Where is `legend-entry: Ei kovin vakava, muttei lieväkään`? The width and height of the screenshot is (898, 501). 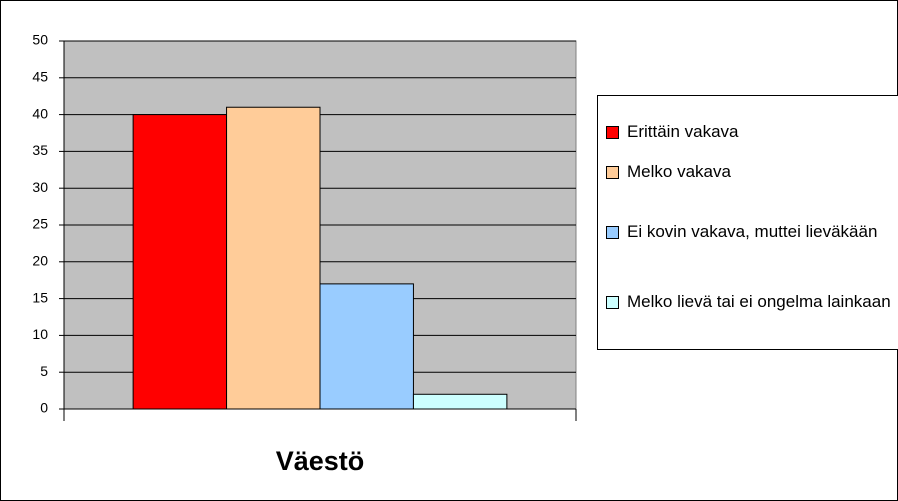
legend-entry: Ei kovin vakava, muttei lieväkään is located at coordinates (750, 232).